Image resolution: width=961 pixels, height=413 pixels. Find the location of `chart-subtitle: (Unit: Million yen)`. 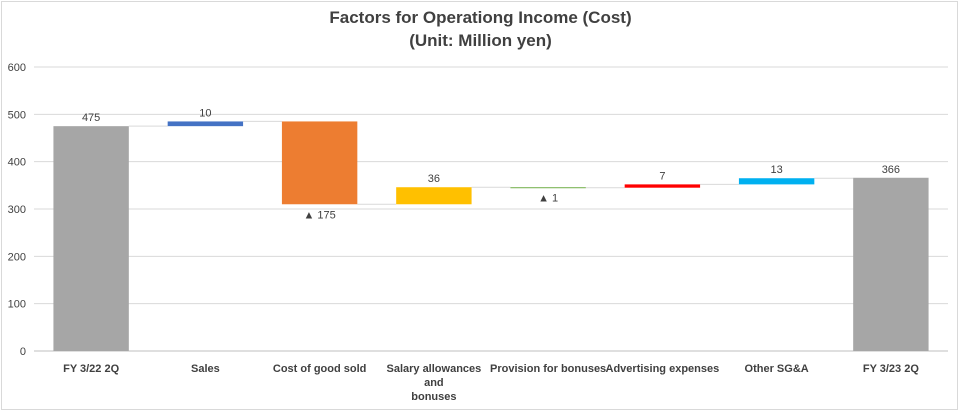

chart-subtitle: (Unit: Million yen) is located at coordinates (480, 40).